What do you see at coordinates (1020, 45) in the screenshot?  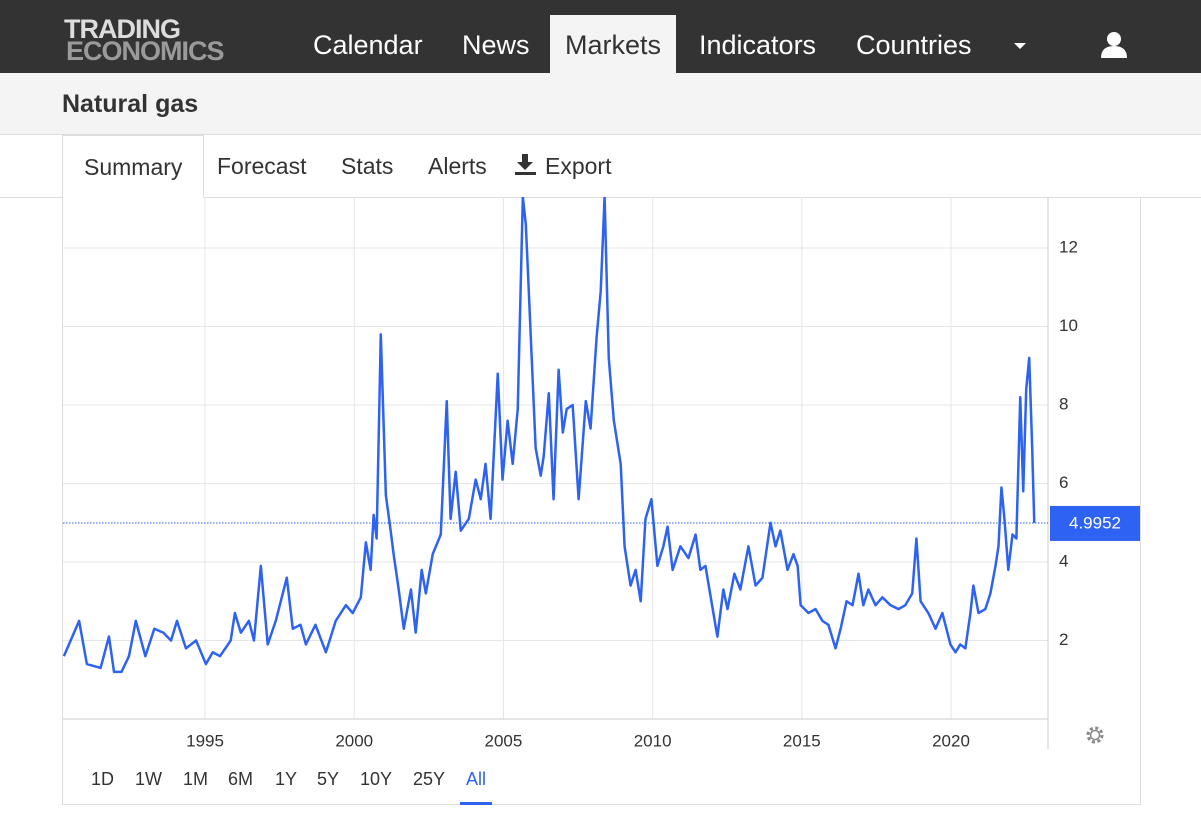 I see `dropdown-caret` at bounding box center [1020, 45].